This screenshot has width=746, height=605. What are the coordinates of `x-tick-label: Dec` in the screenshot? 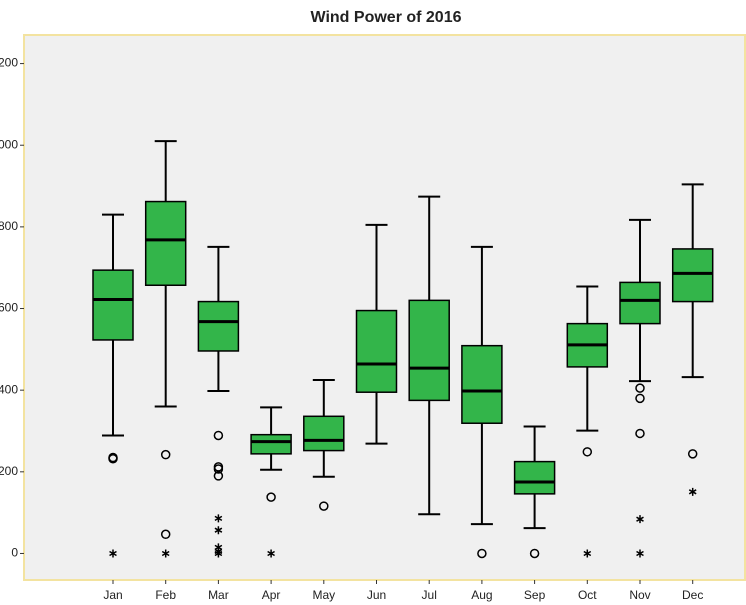 It's located at (692, 595).